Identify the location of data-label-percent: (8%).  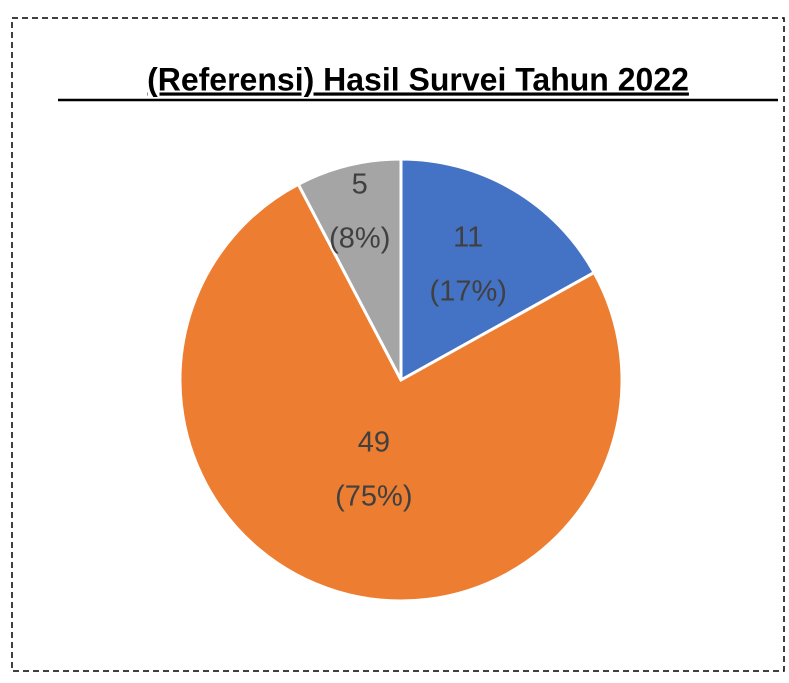
(359, 238).